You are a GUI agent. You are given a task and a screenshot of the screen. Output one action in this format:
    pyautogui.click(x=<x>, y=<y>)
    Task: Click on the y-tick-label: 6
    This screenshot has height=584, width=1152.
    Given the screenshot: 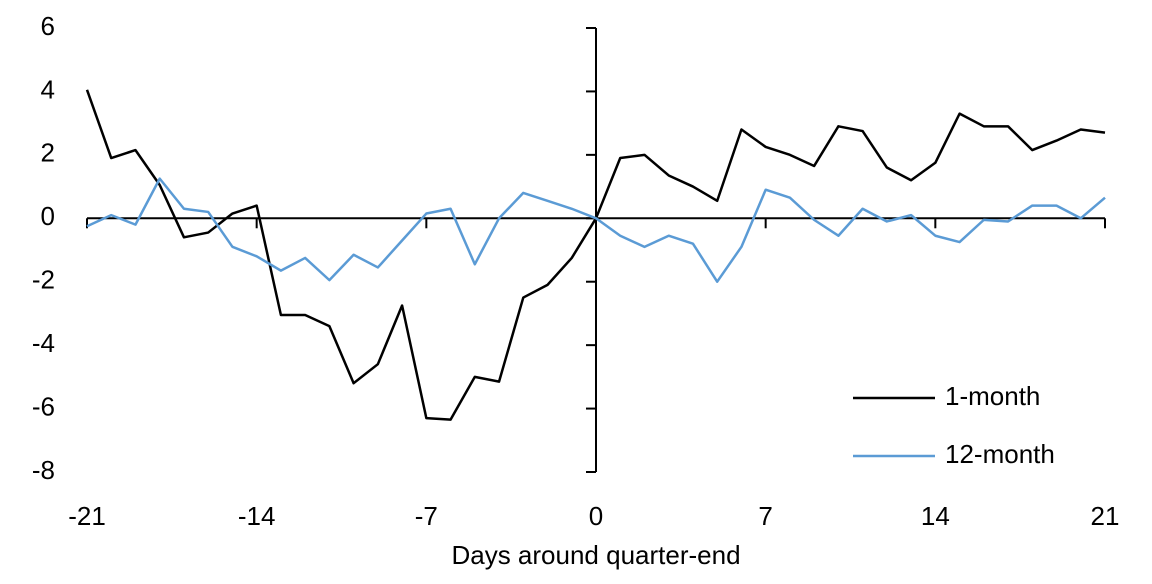 What is the action you would take?
    pyautogui.click(x=48, y=26)
    